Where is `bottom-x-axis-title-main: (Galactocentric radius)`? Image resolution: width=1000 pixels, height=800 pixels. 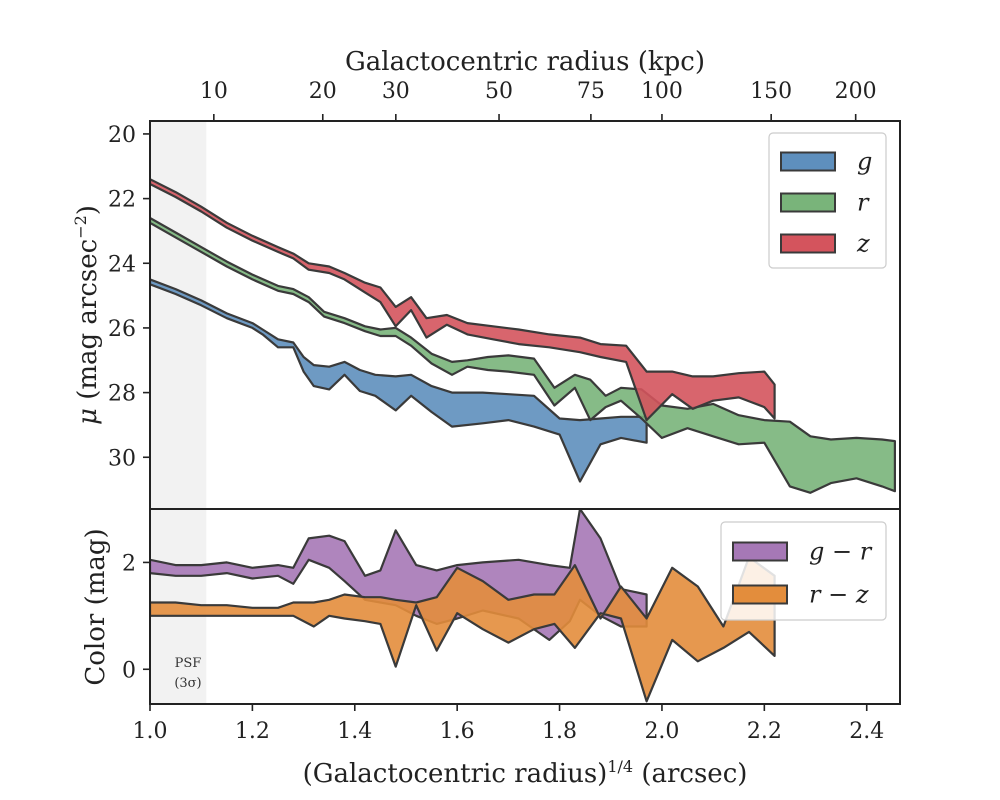 bottom-x-axis-title-main: (Galactocentric radius) is located at coordinates (455, 774).